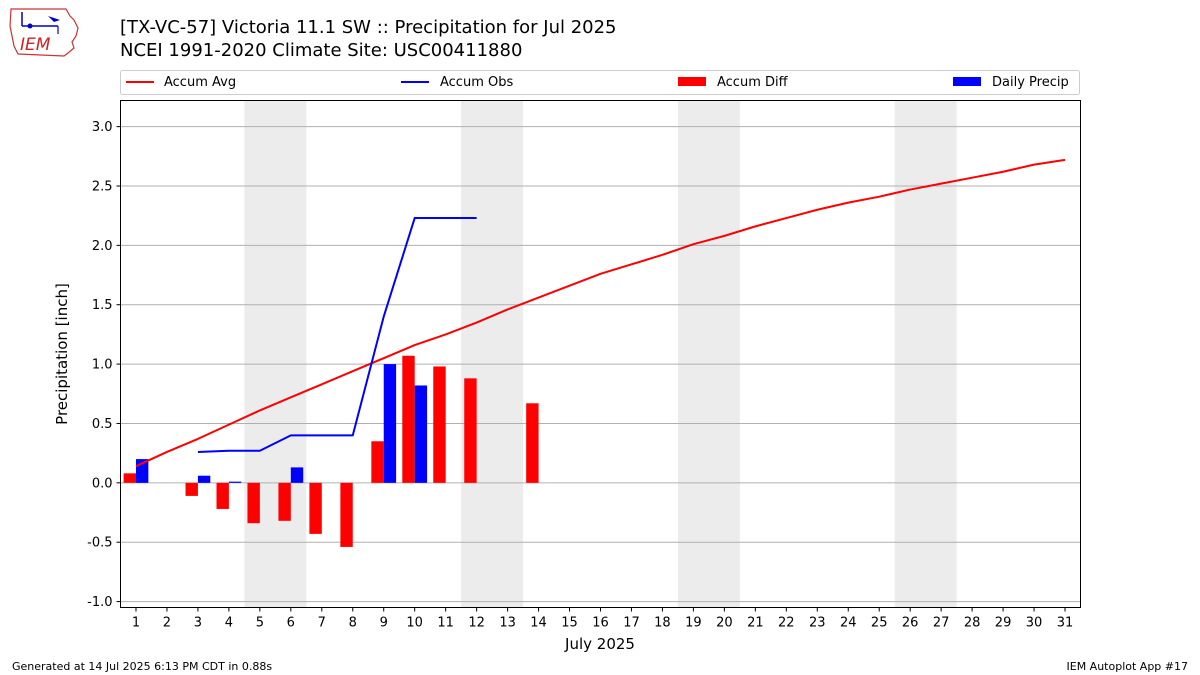 This screenshot has height=675, width=1200. I want to click on accum-obs-line, so click(337, 335).